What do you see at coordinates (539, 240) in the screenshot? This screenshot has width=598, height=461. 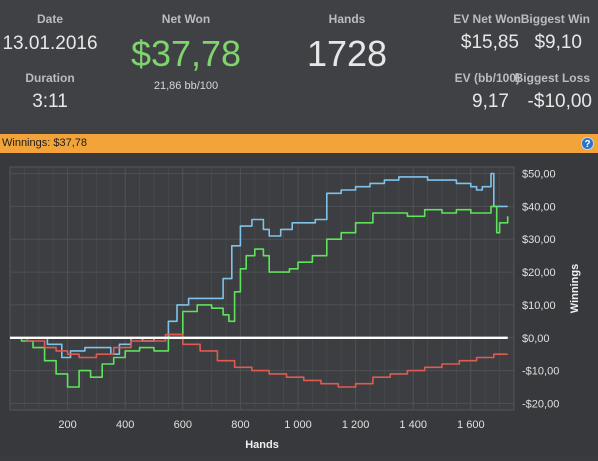 I see `y-tick-label: $30,00` at bounding box center [539, 240].